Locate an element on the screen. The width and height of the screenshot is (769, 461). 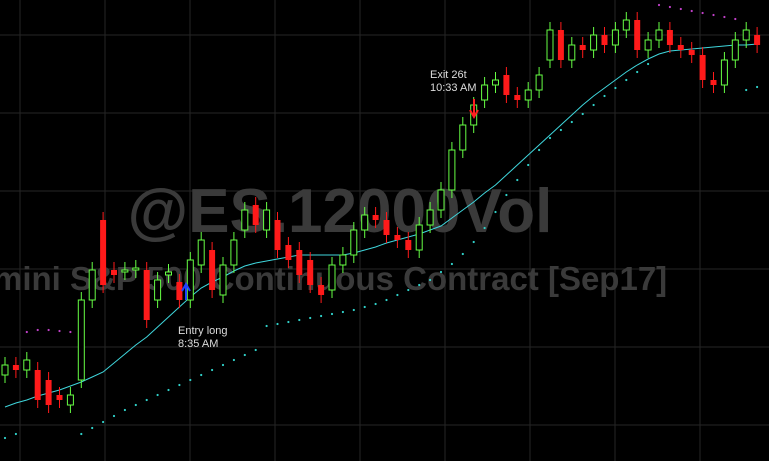
exit-arrow is located at coordinates (474, 109).